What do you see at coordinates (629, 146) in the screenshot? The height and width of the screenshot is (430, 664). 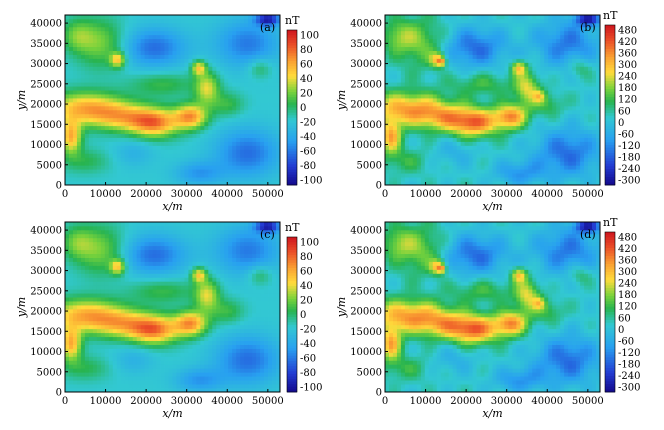 I see `colorbar-tick-label: -120` at bounding box center [629, 146].